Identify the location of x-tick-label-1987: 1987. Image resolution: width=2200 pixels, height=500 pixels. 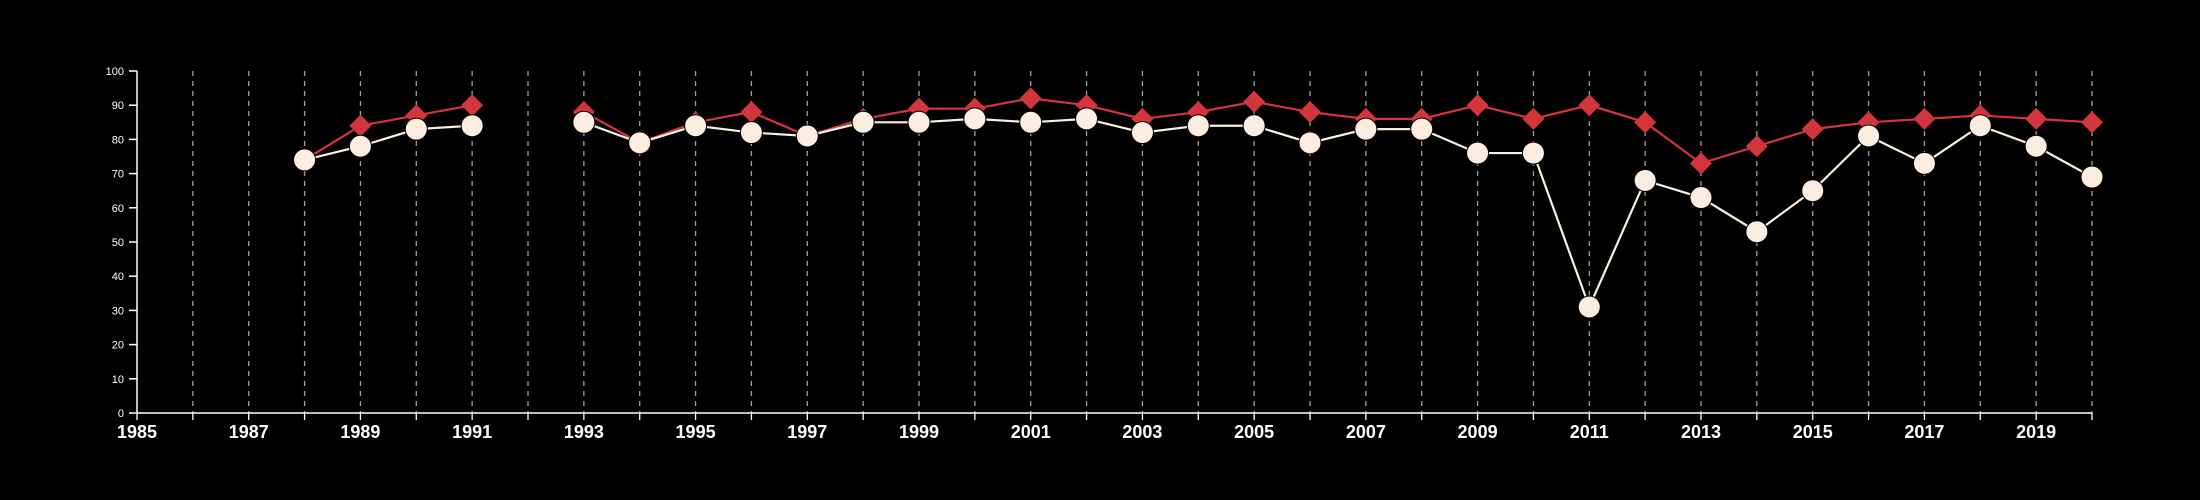
(249, 432).